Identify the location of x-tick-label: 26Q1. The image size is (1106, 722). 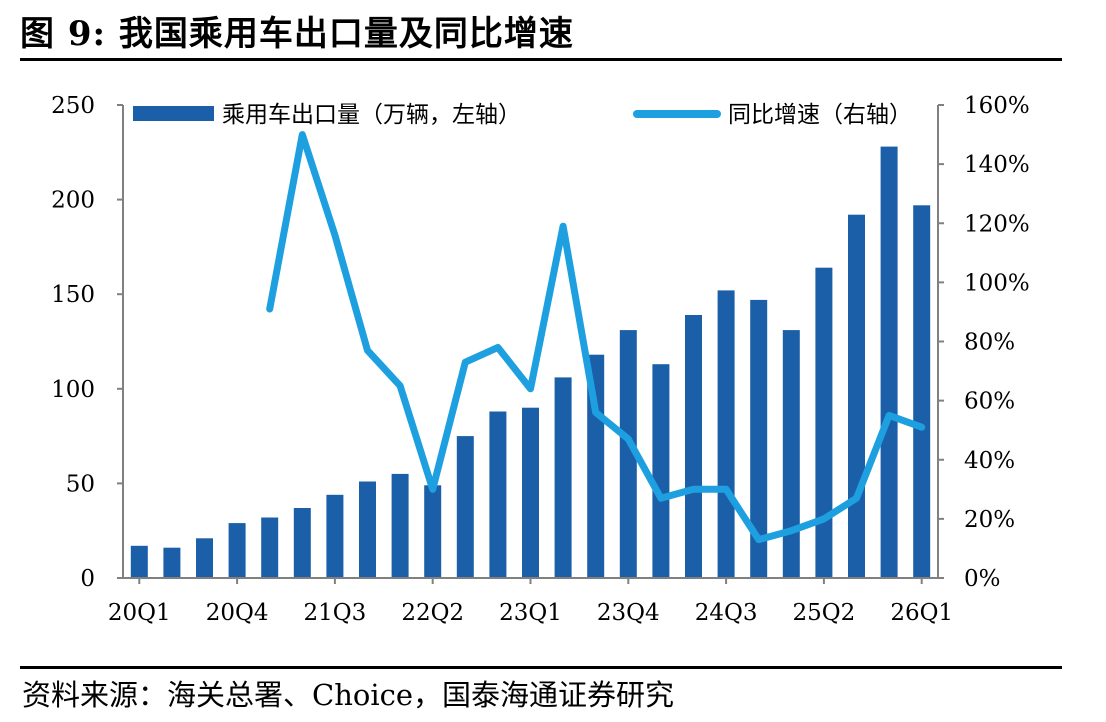
(921, 613).